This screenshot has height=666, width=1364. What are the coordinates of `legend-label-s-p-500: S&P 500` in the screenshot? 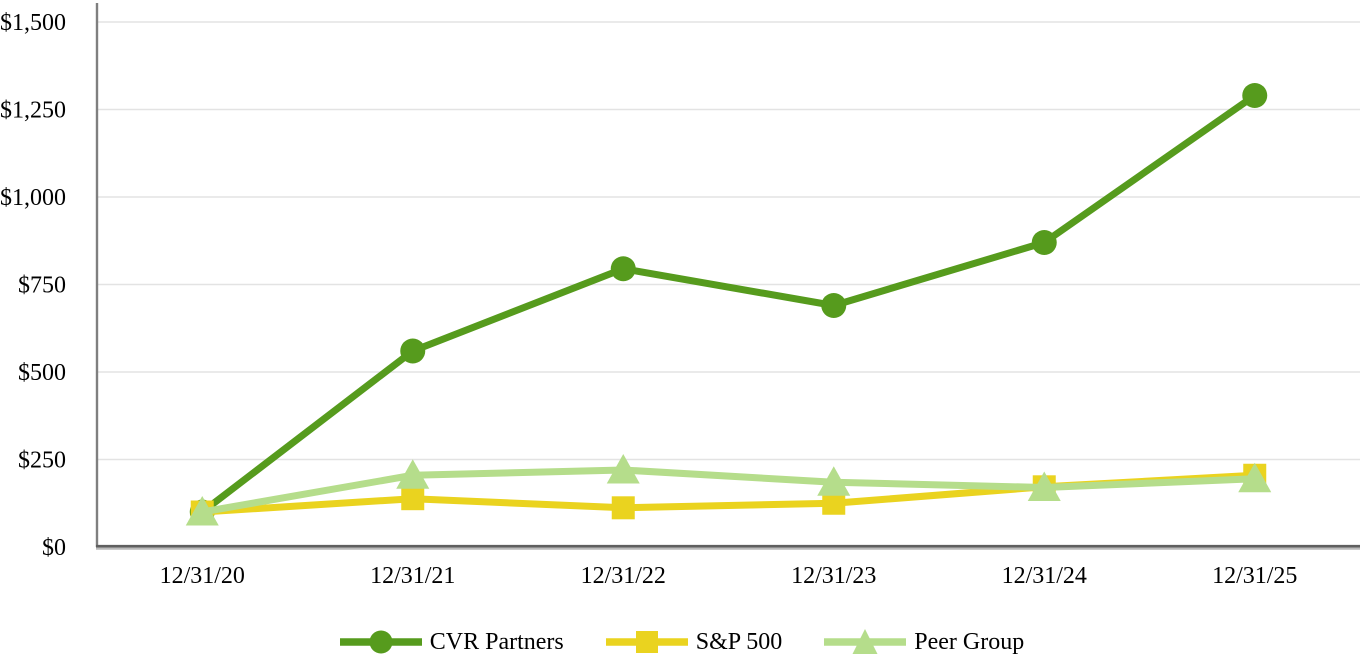 It's located at (739, 641).